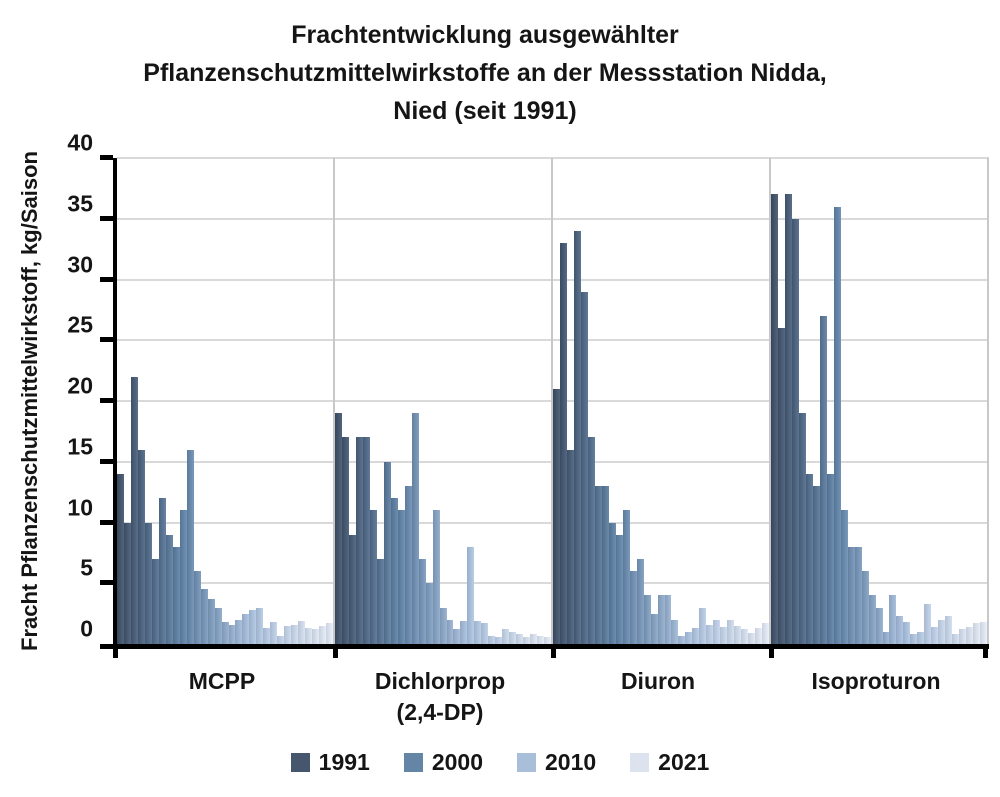 The image size is (1000, 797). Describe the element at coordinates (571, 762) in the screenshot. I see `legend-label: 2010` at that location.